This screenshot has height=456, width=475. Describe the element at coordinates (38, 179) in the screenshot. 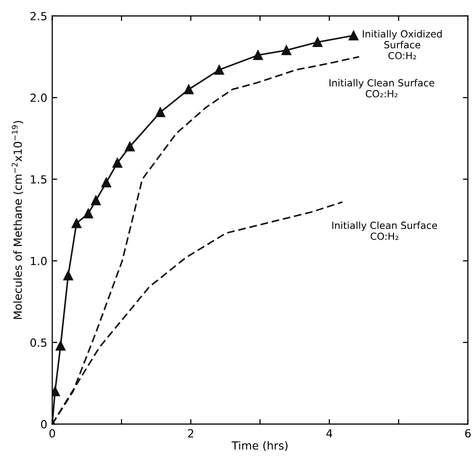

I see `y-tick-label: 1.5` at that location.